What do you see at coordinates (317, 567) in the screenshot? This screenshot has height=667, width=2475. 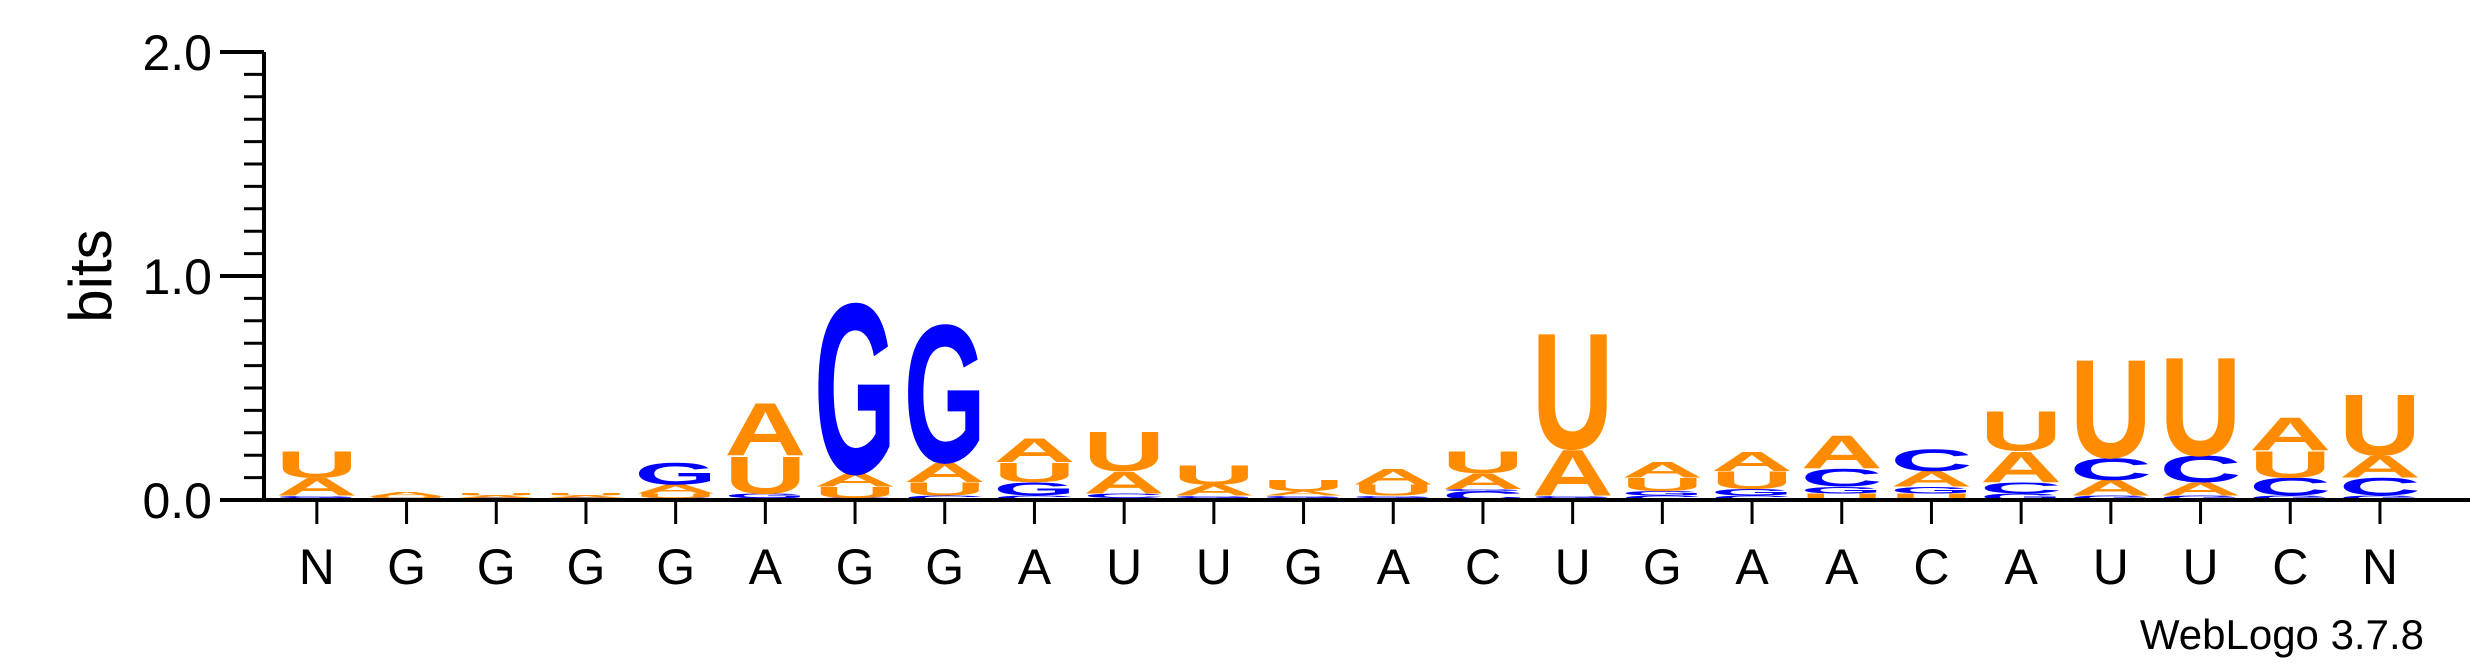 I see `x-tick-label: N` at bounding box center [317, 567].